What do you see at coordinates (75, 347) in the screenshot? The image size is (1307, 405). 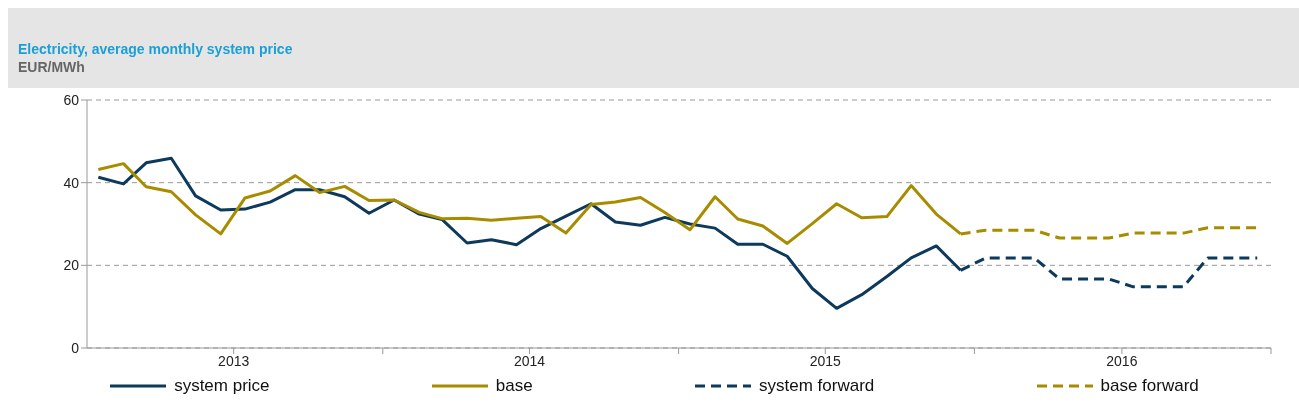 I see `y-tick-label: 0` at bounding box center [75, 347].